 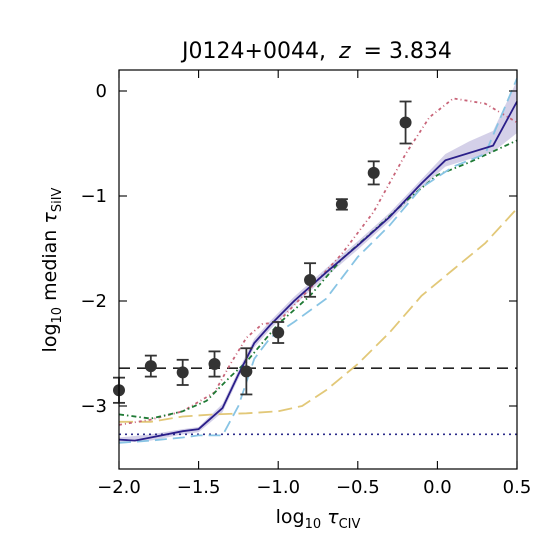 What do you see at coordinates (278, 487) in the screenshot?
I see `x-tick-label: −1.0` at bounding box center [278, 487].